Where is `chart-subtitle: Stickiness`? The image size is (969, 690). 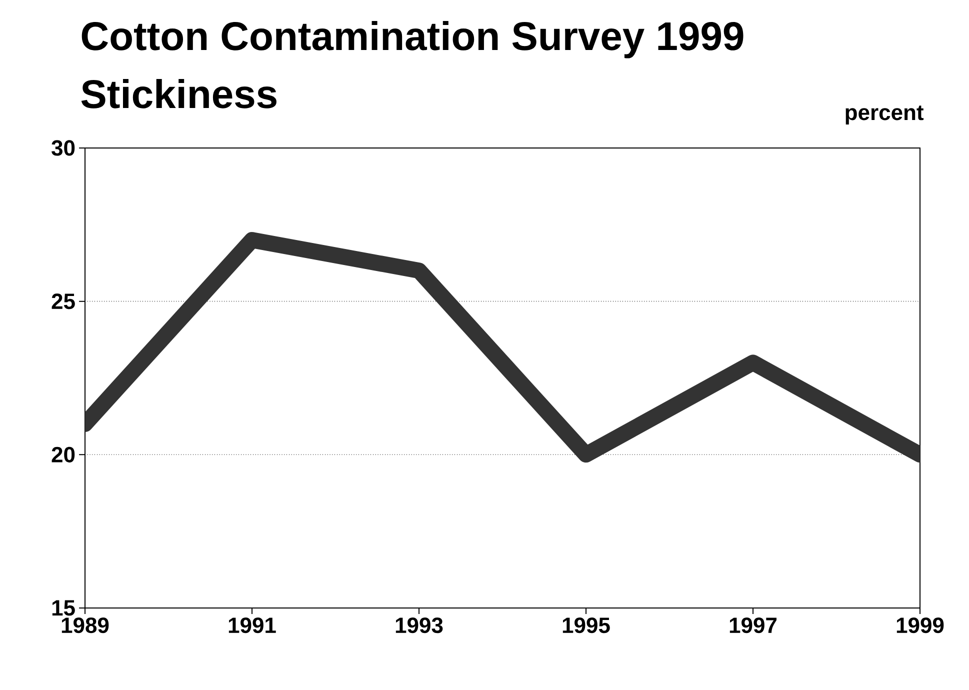
chart-subtitle: Stickiness is located at coordinates (178, 93).